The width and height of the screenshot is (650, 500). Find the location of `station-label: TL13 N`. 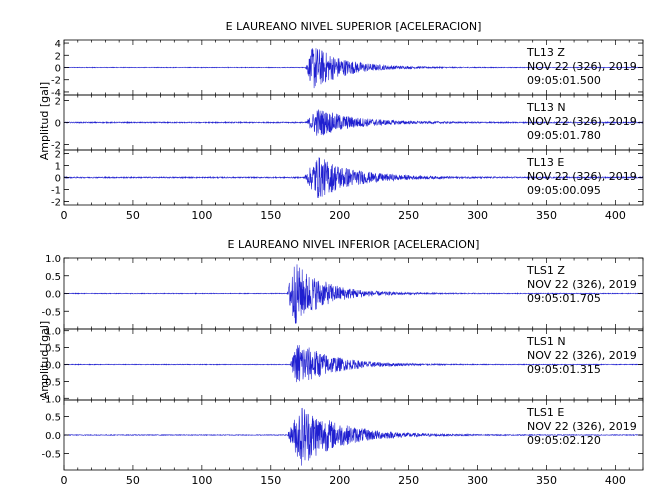

station-label: TL13 N is located at coordinates (546, 107).